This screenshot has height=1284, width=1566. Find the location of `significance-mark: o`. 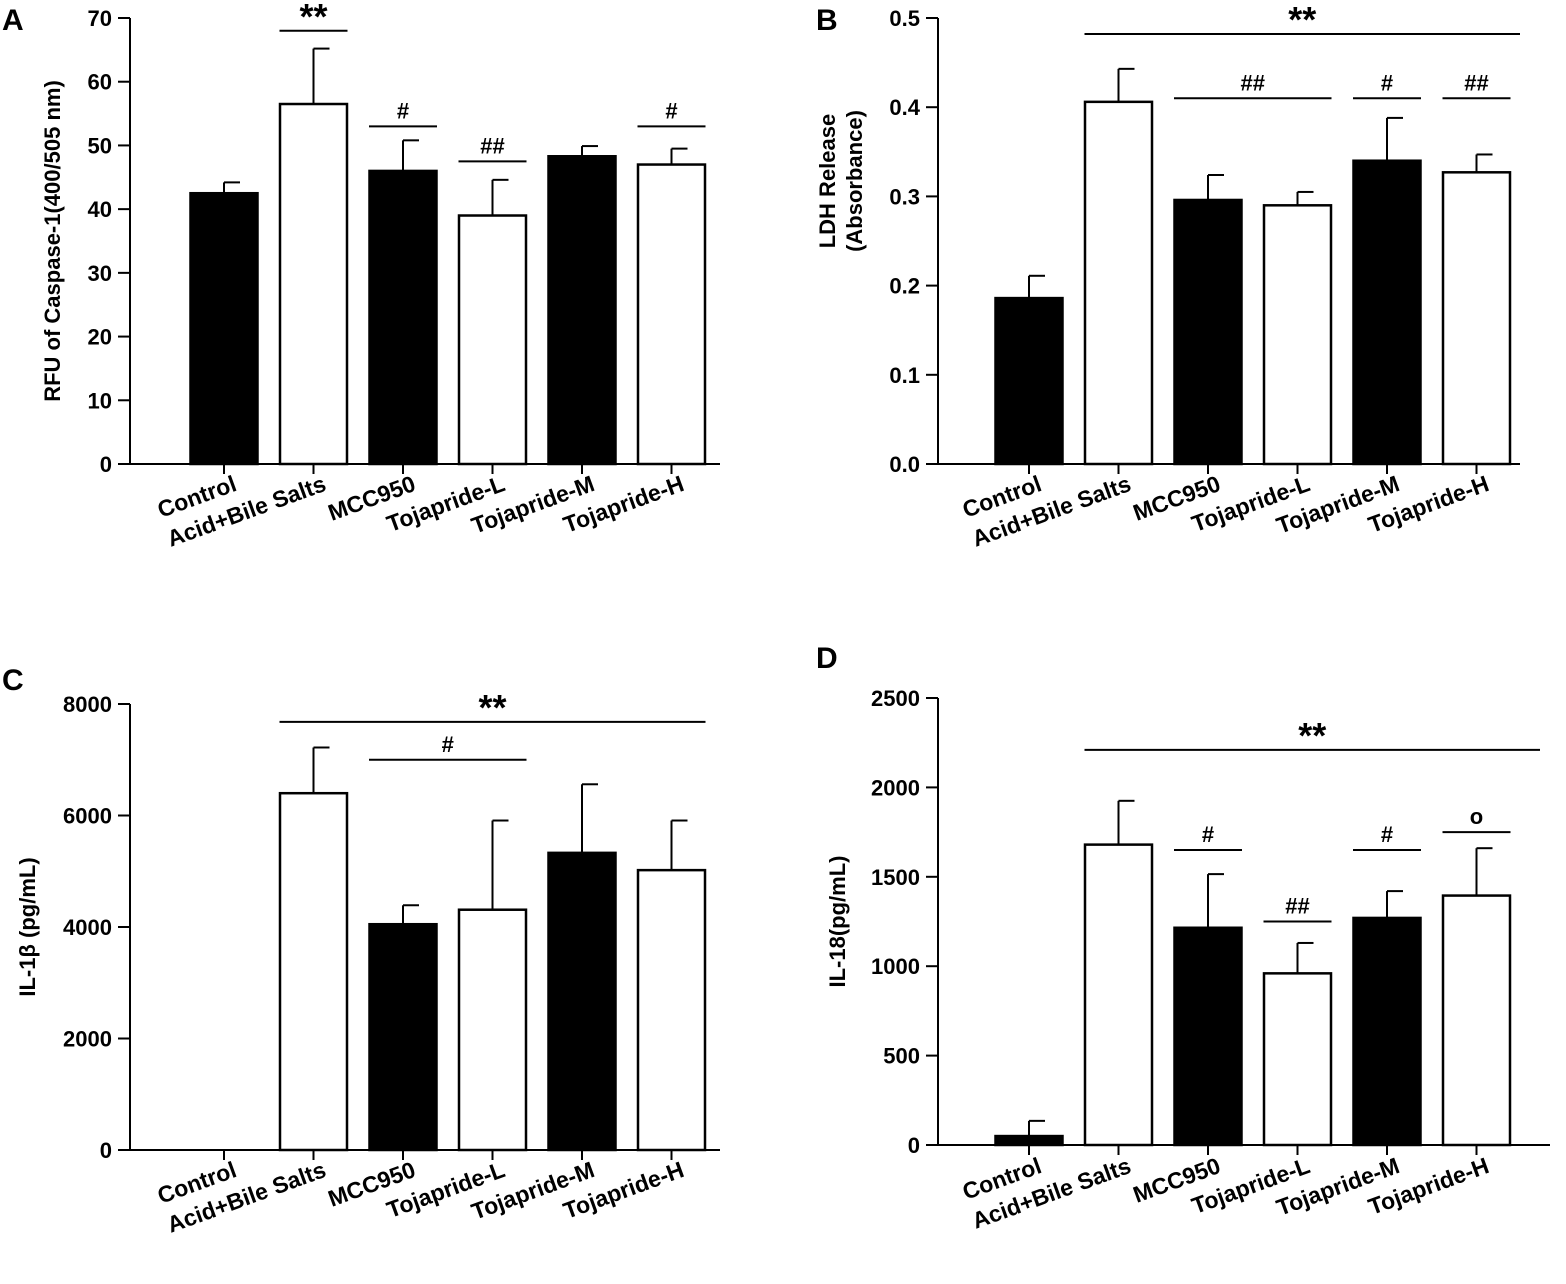

significance-mark: o is located at coordinates (1476, 816).